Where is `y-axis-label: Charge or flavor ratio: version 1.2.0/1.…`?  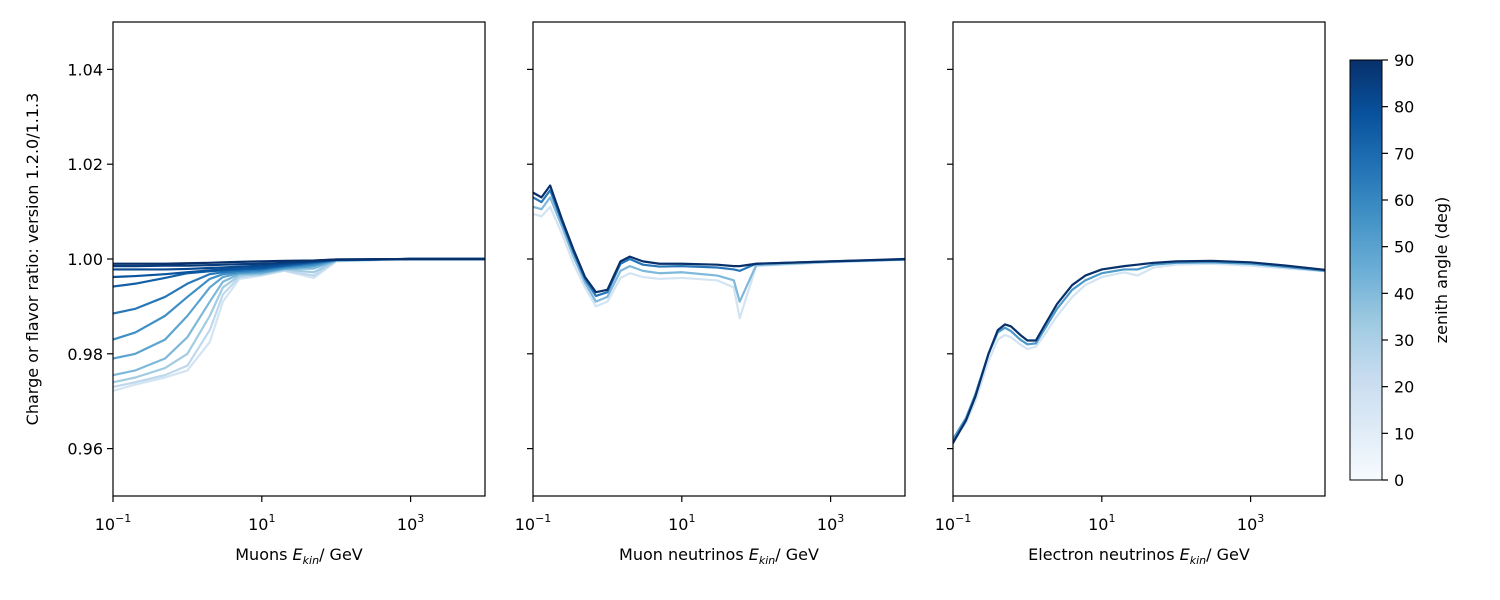
y-axis-label: Charge or flavor ratio: version 1.2.0/1.… is located at coordinates (32, 259).